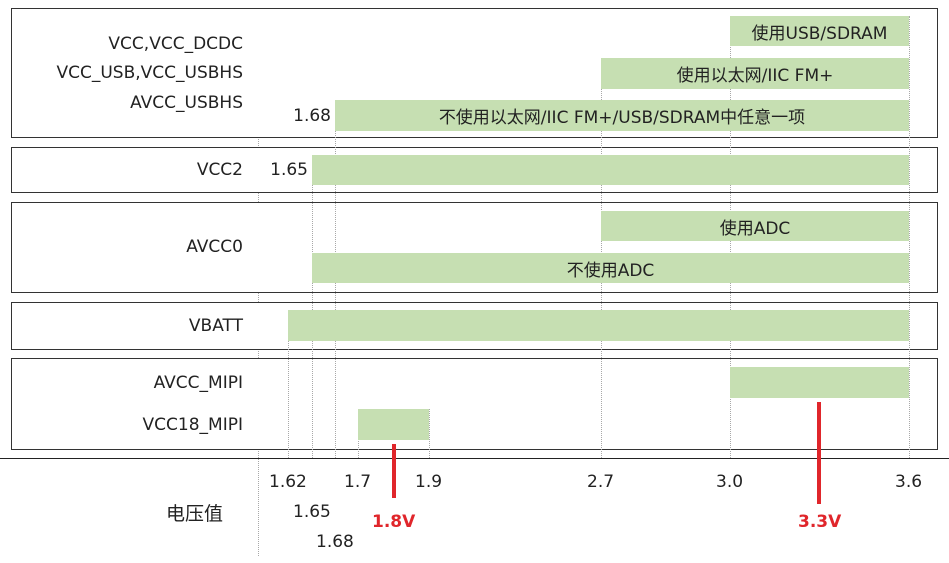 The height and width of the screenshot is (563, 949). I want to click on range-bar-label: 使用以太网/IIC FM+, so click(755, 76).